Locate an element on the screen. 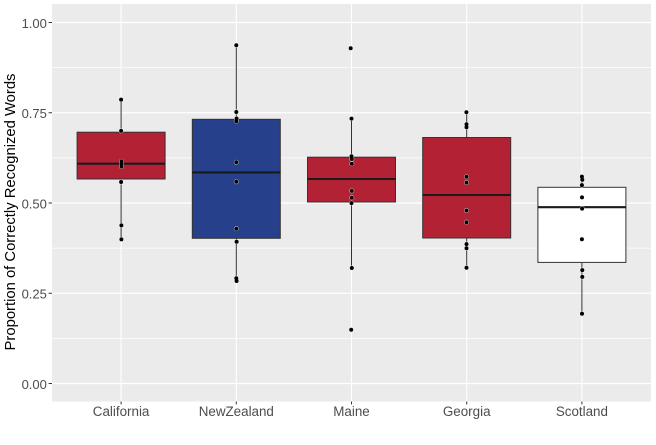 The image size is (656, 445). svg-text: California is located at coordinates (121, 411).